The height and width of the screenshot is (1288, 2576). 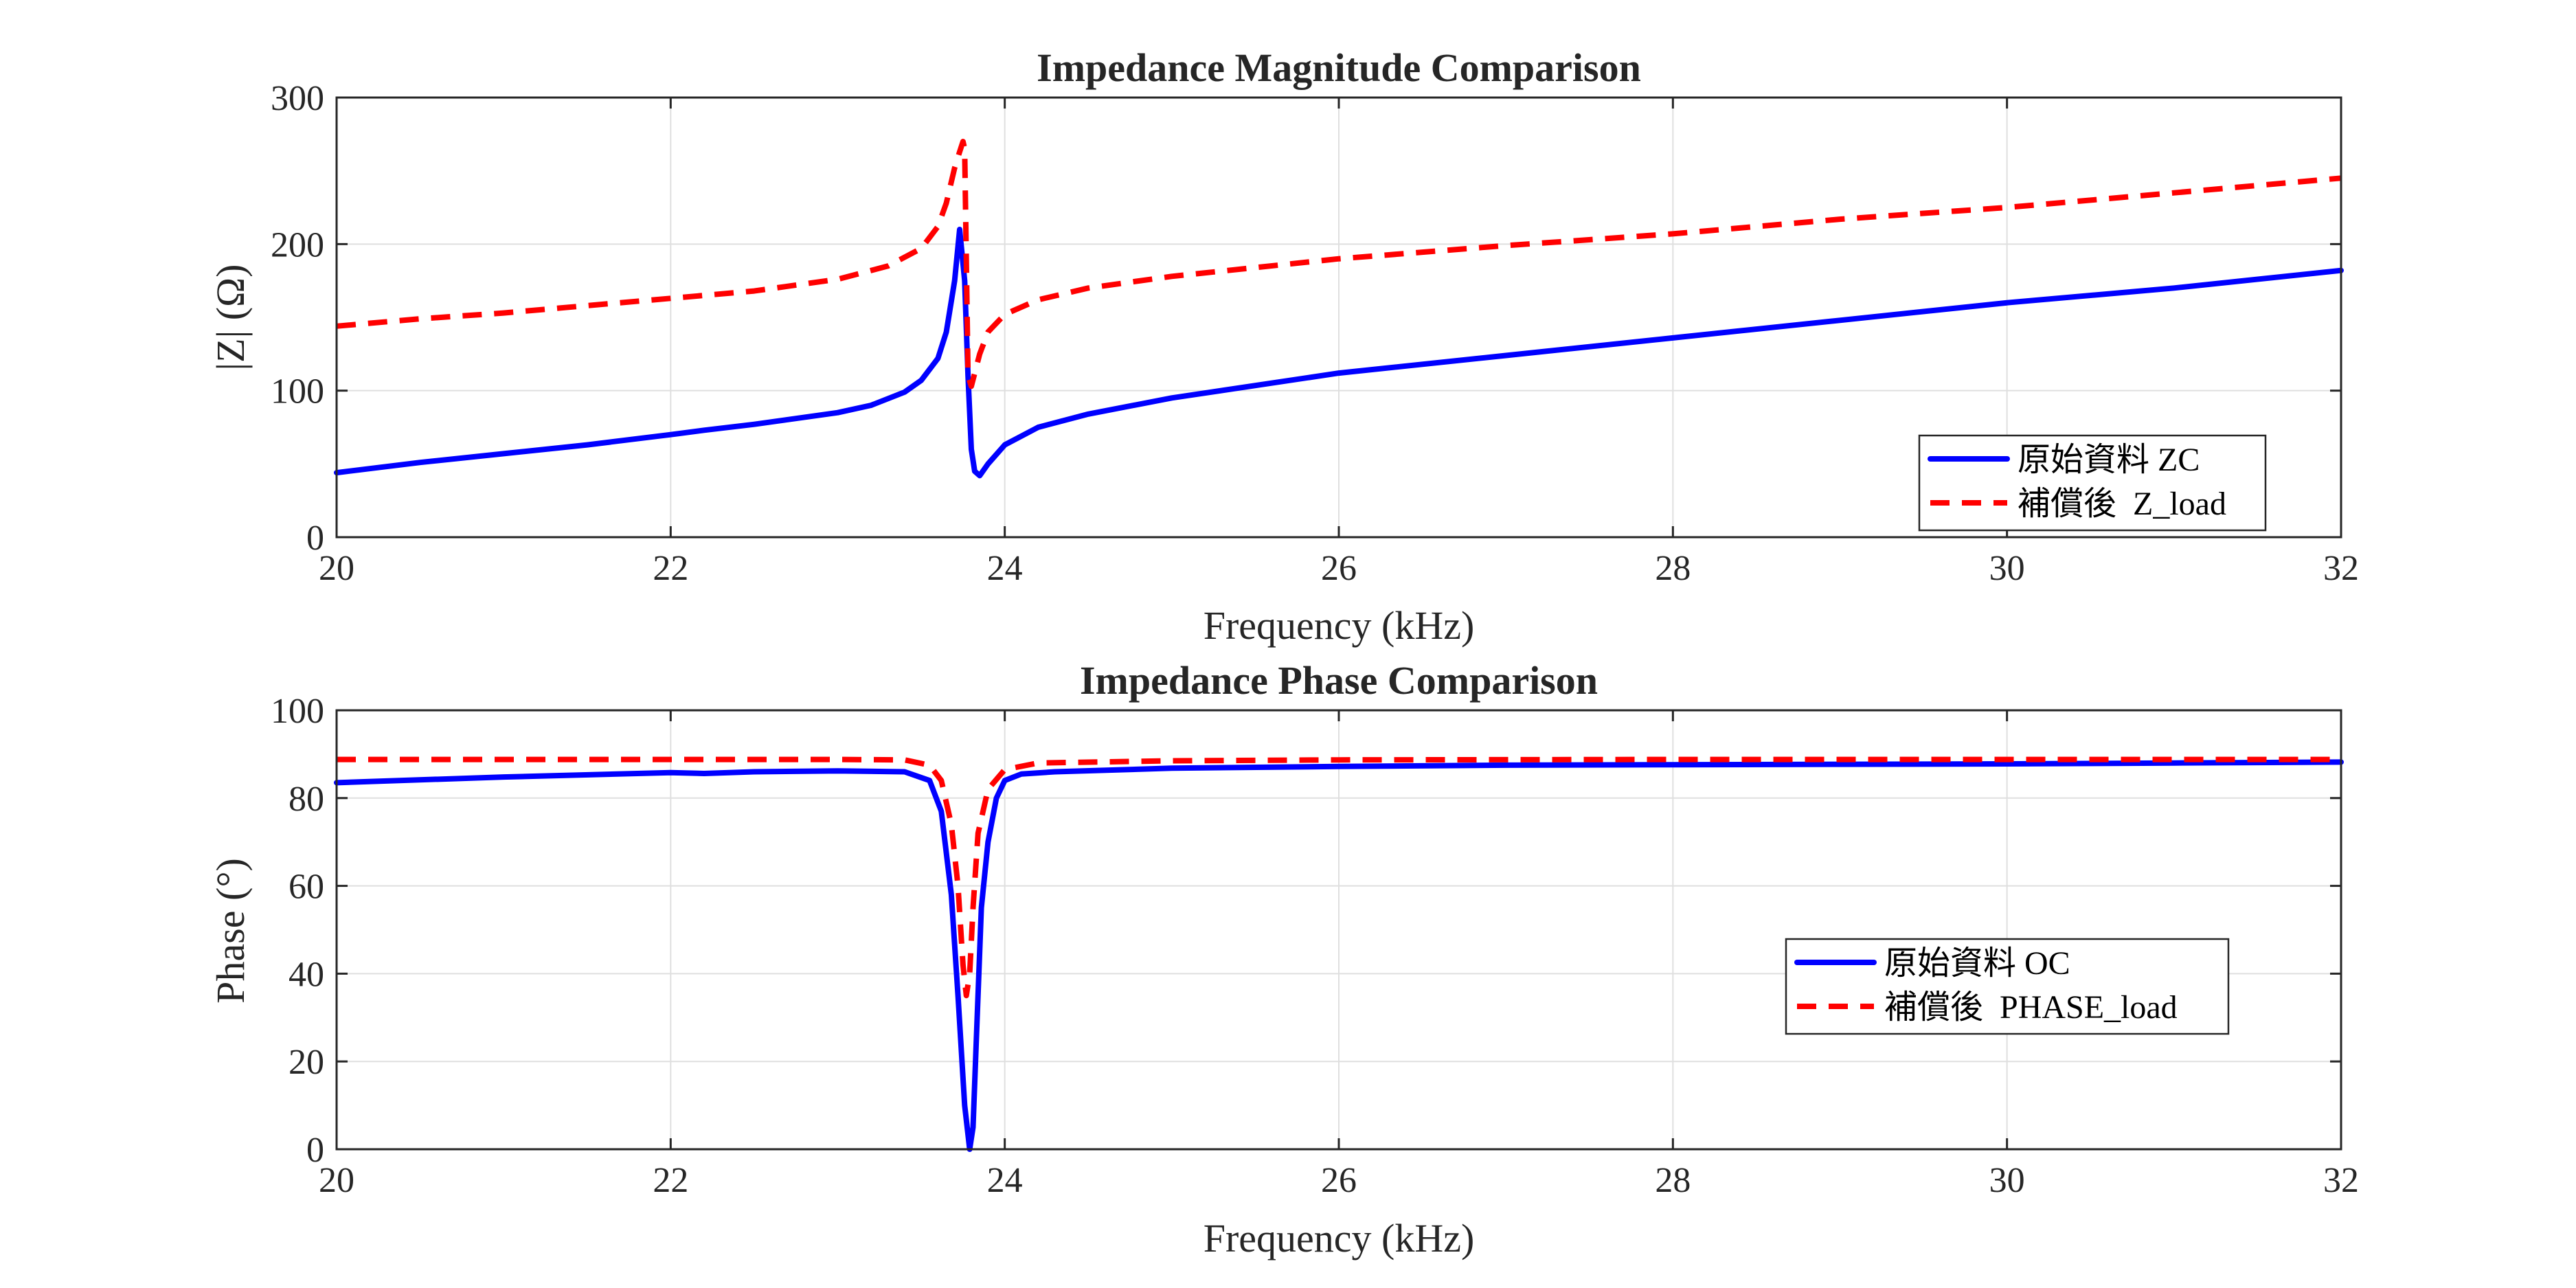 I want to click on magnitude-x-tick-label: 20, so click(x=336, y=568).